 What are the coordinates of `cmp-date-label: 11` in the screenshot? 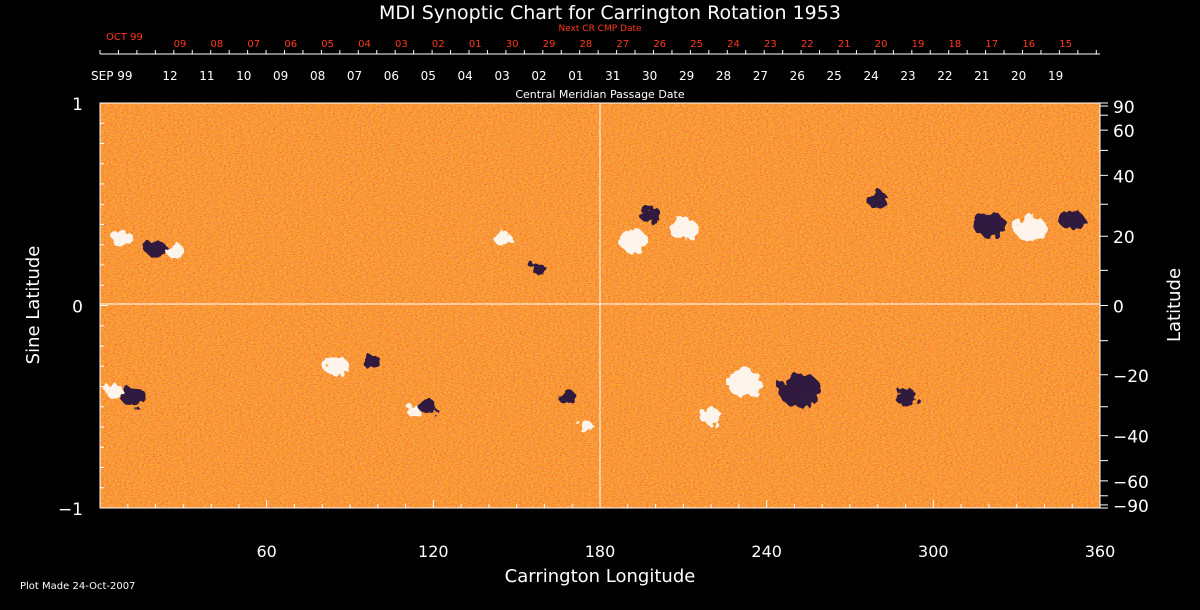 It's located at (206, 76).